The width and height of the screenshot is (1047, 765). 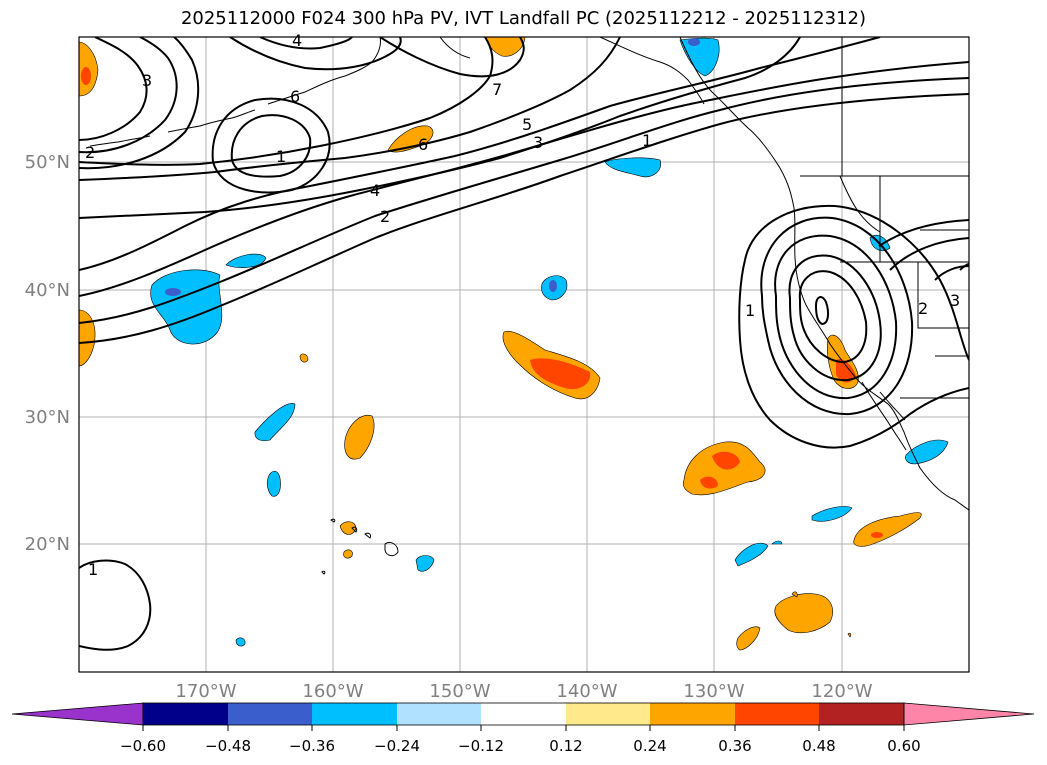 I want to click on colorbar-extend-high, so click(x=969, y=714).